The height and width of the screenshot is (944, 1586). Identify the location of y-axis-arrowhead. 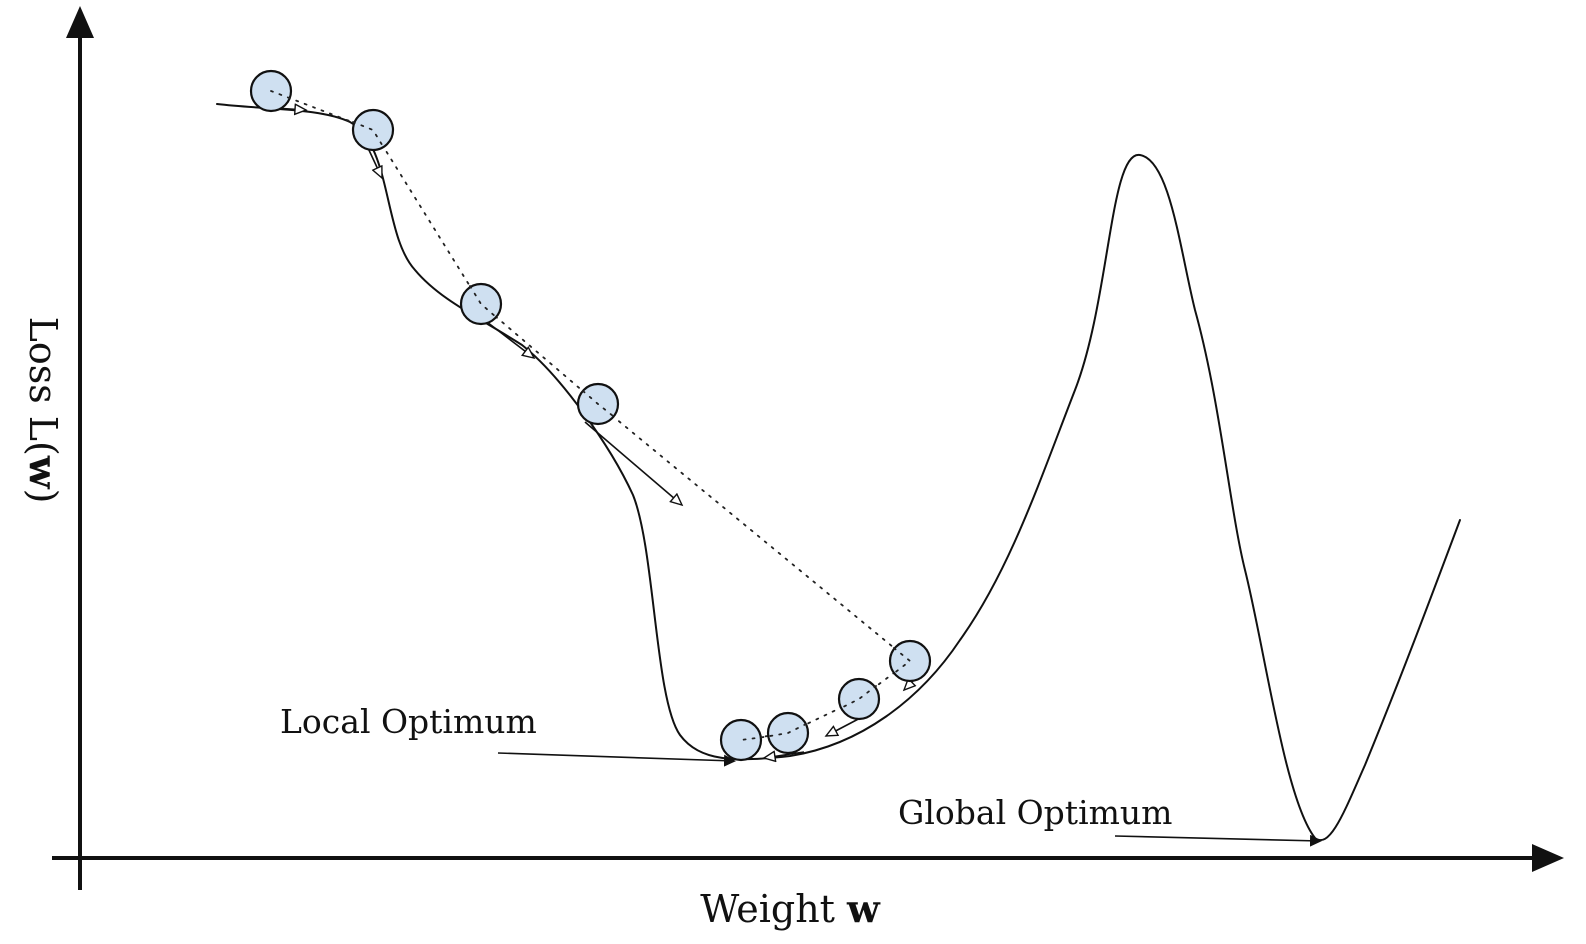
(80, 22).